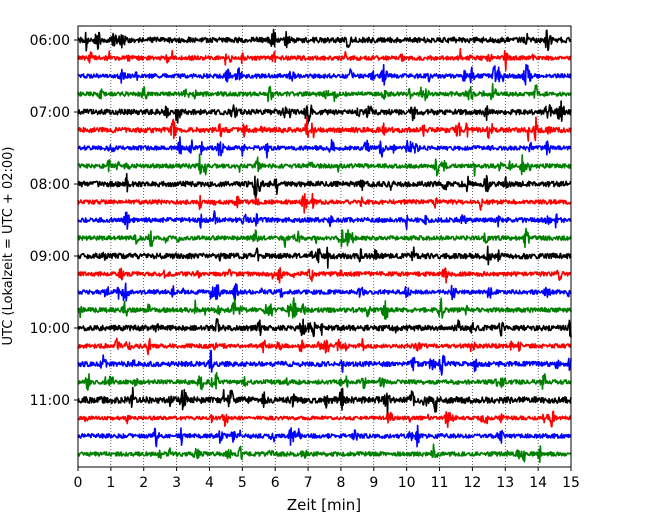 The image size is (650, 520). What do you see at coordinates (143, 483) in the screenshot?
I see `x-tick-label-2: 2` at bounding box center [143, 483].